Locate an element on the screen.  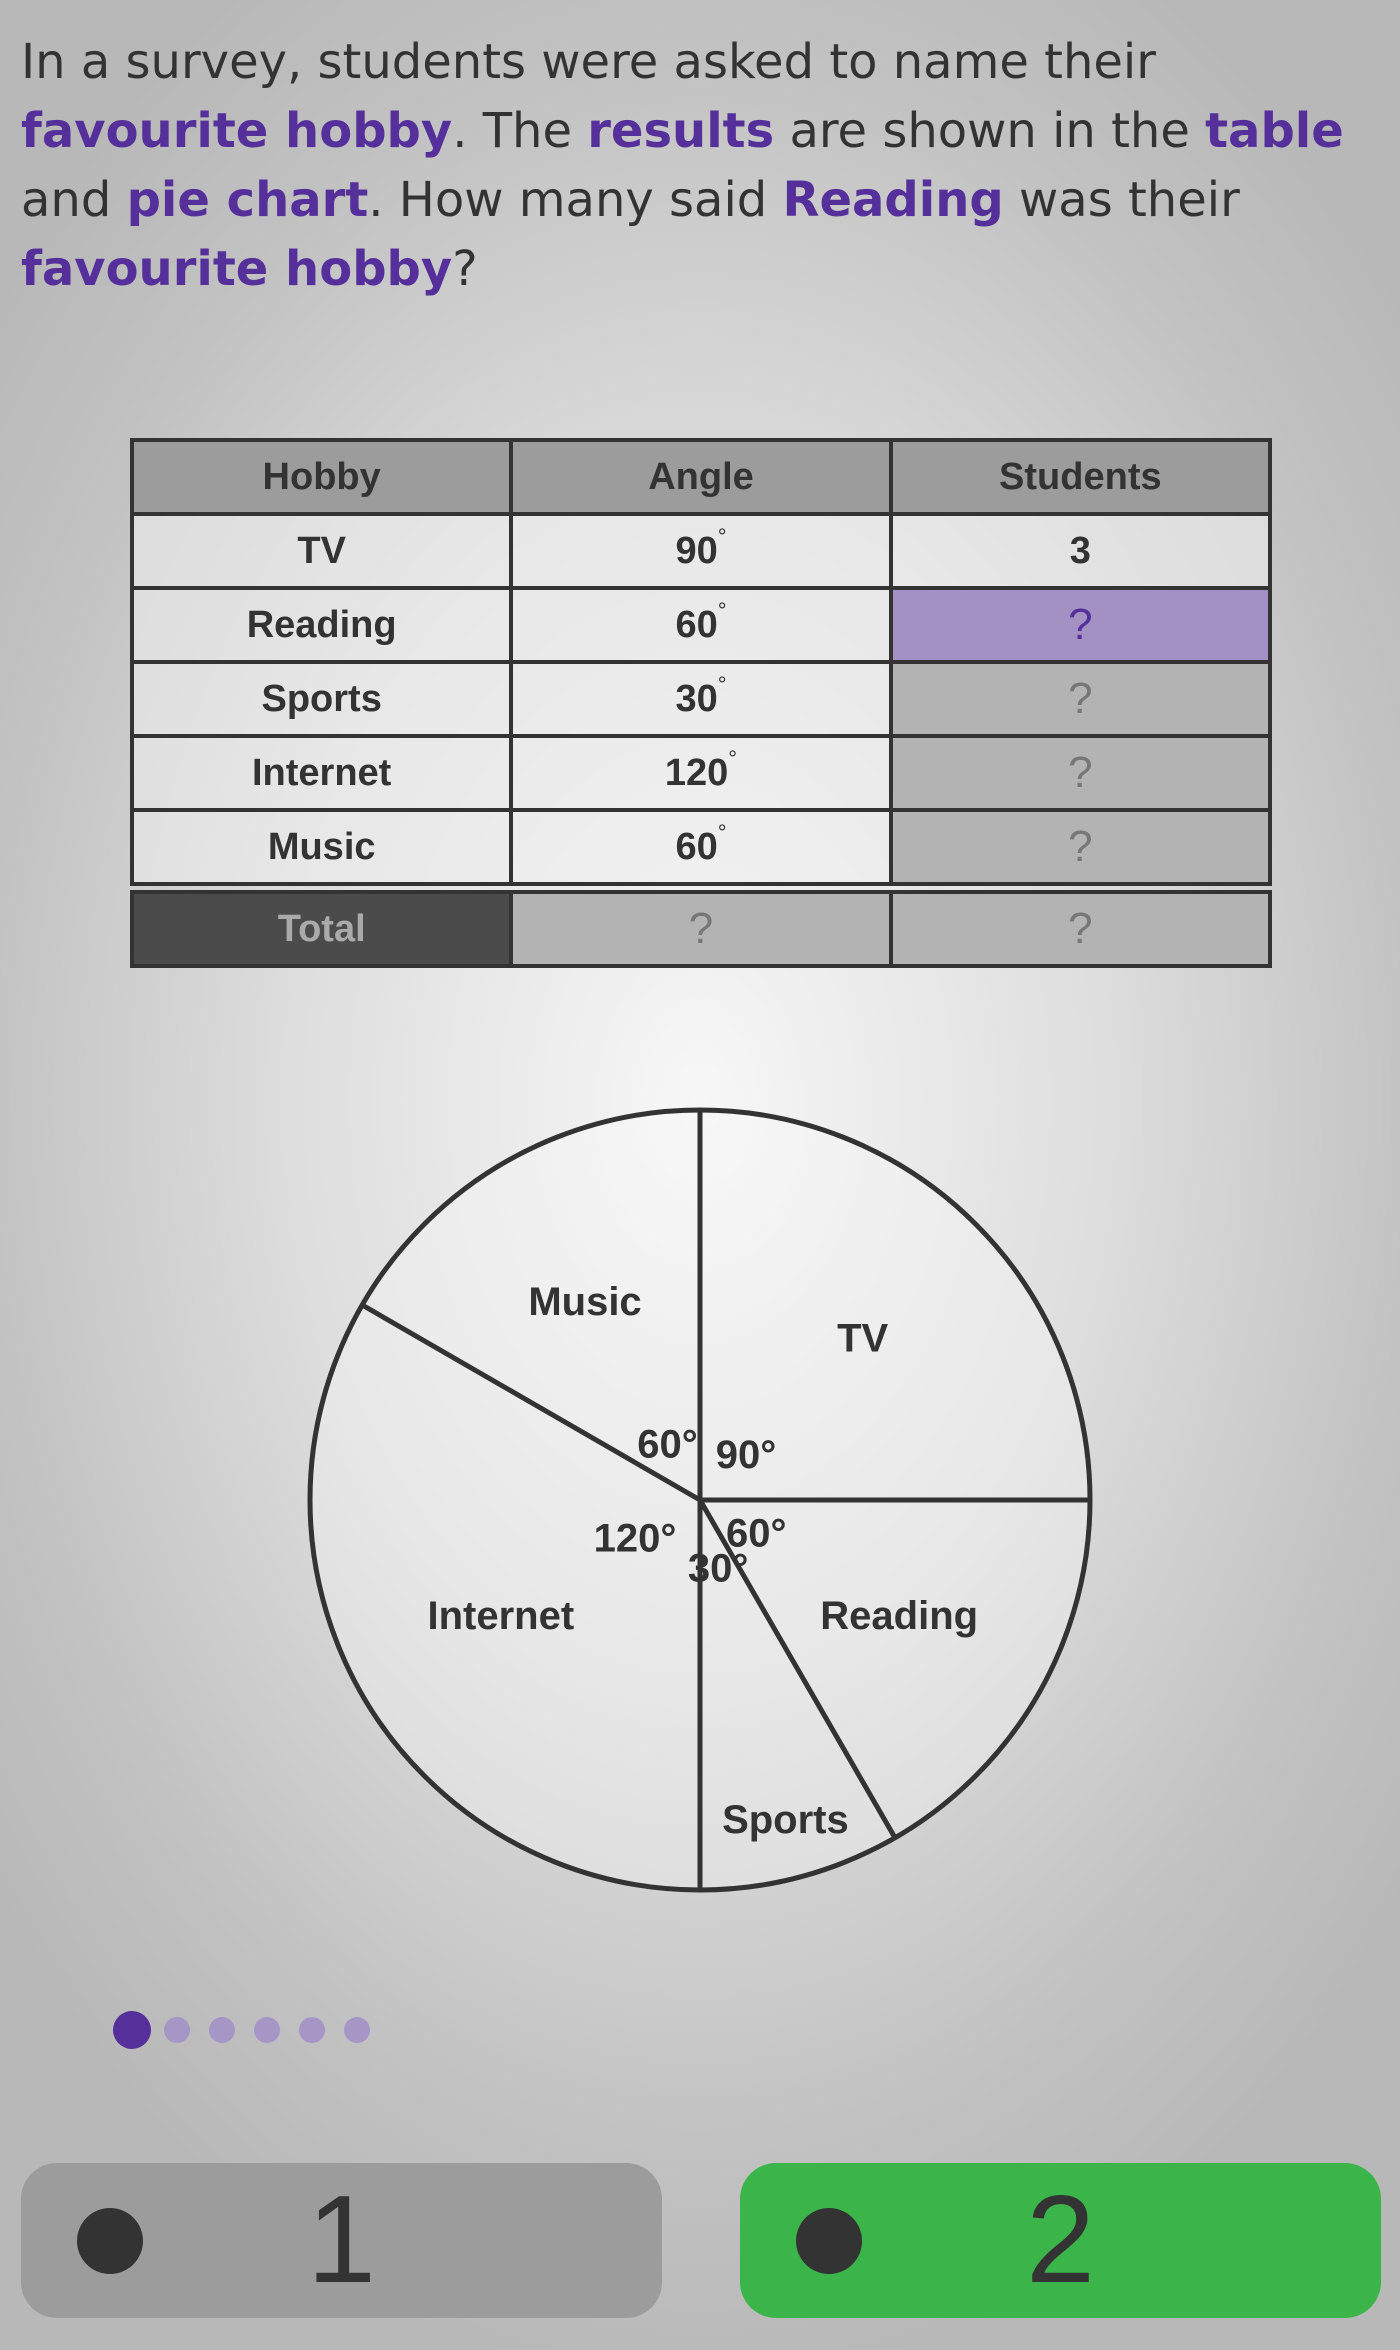
answer-label: 1 is located at coordinates (341, 2240).